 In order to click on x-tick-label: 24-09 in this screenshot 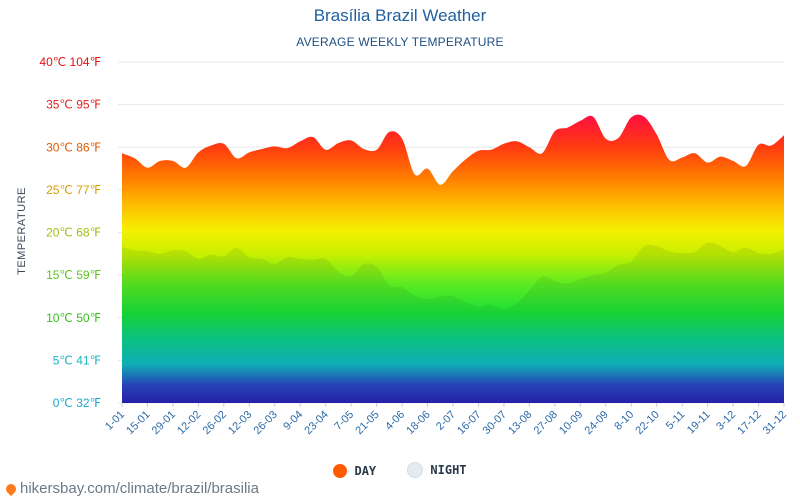, I will do `click(597, 423)`.